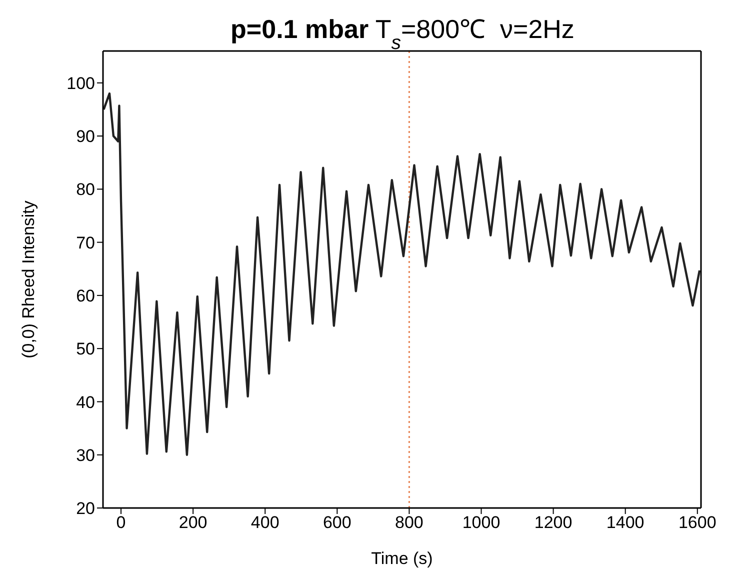 The height and width of the screenshot is (580, 740). Describe the element at coordinates (697, 522) in the screenshot. I see `x-tick-label: 1600` at that location.